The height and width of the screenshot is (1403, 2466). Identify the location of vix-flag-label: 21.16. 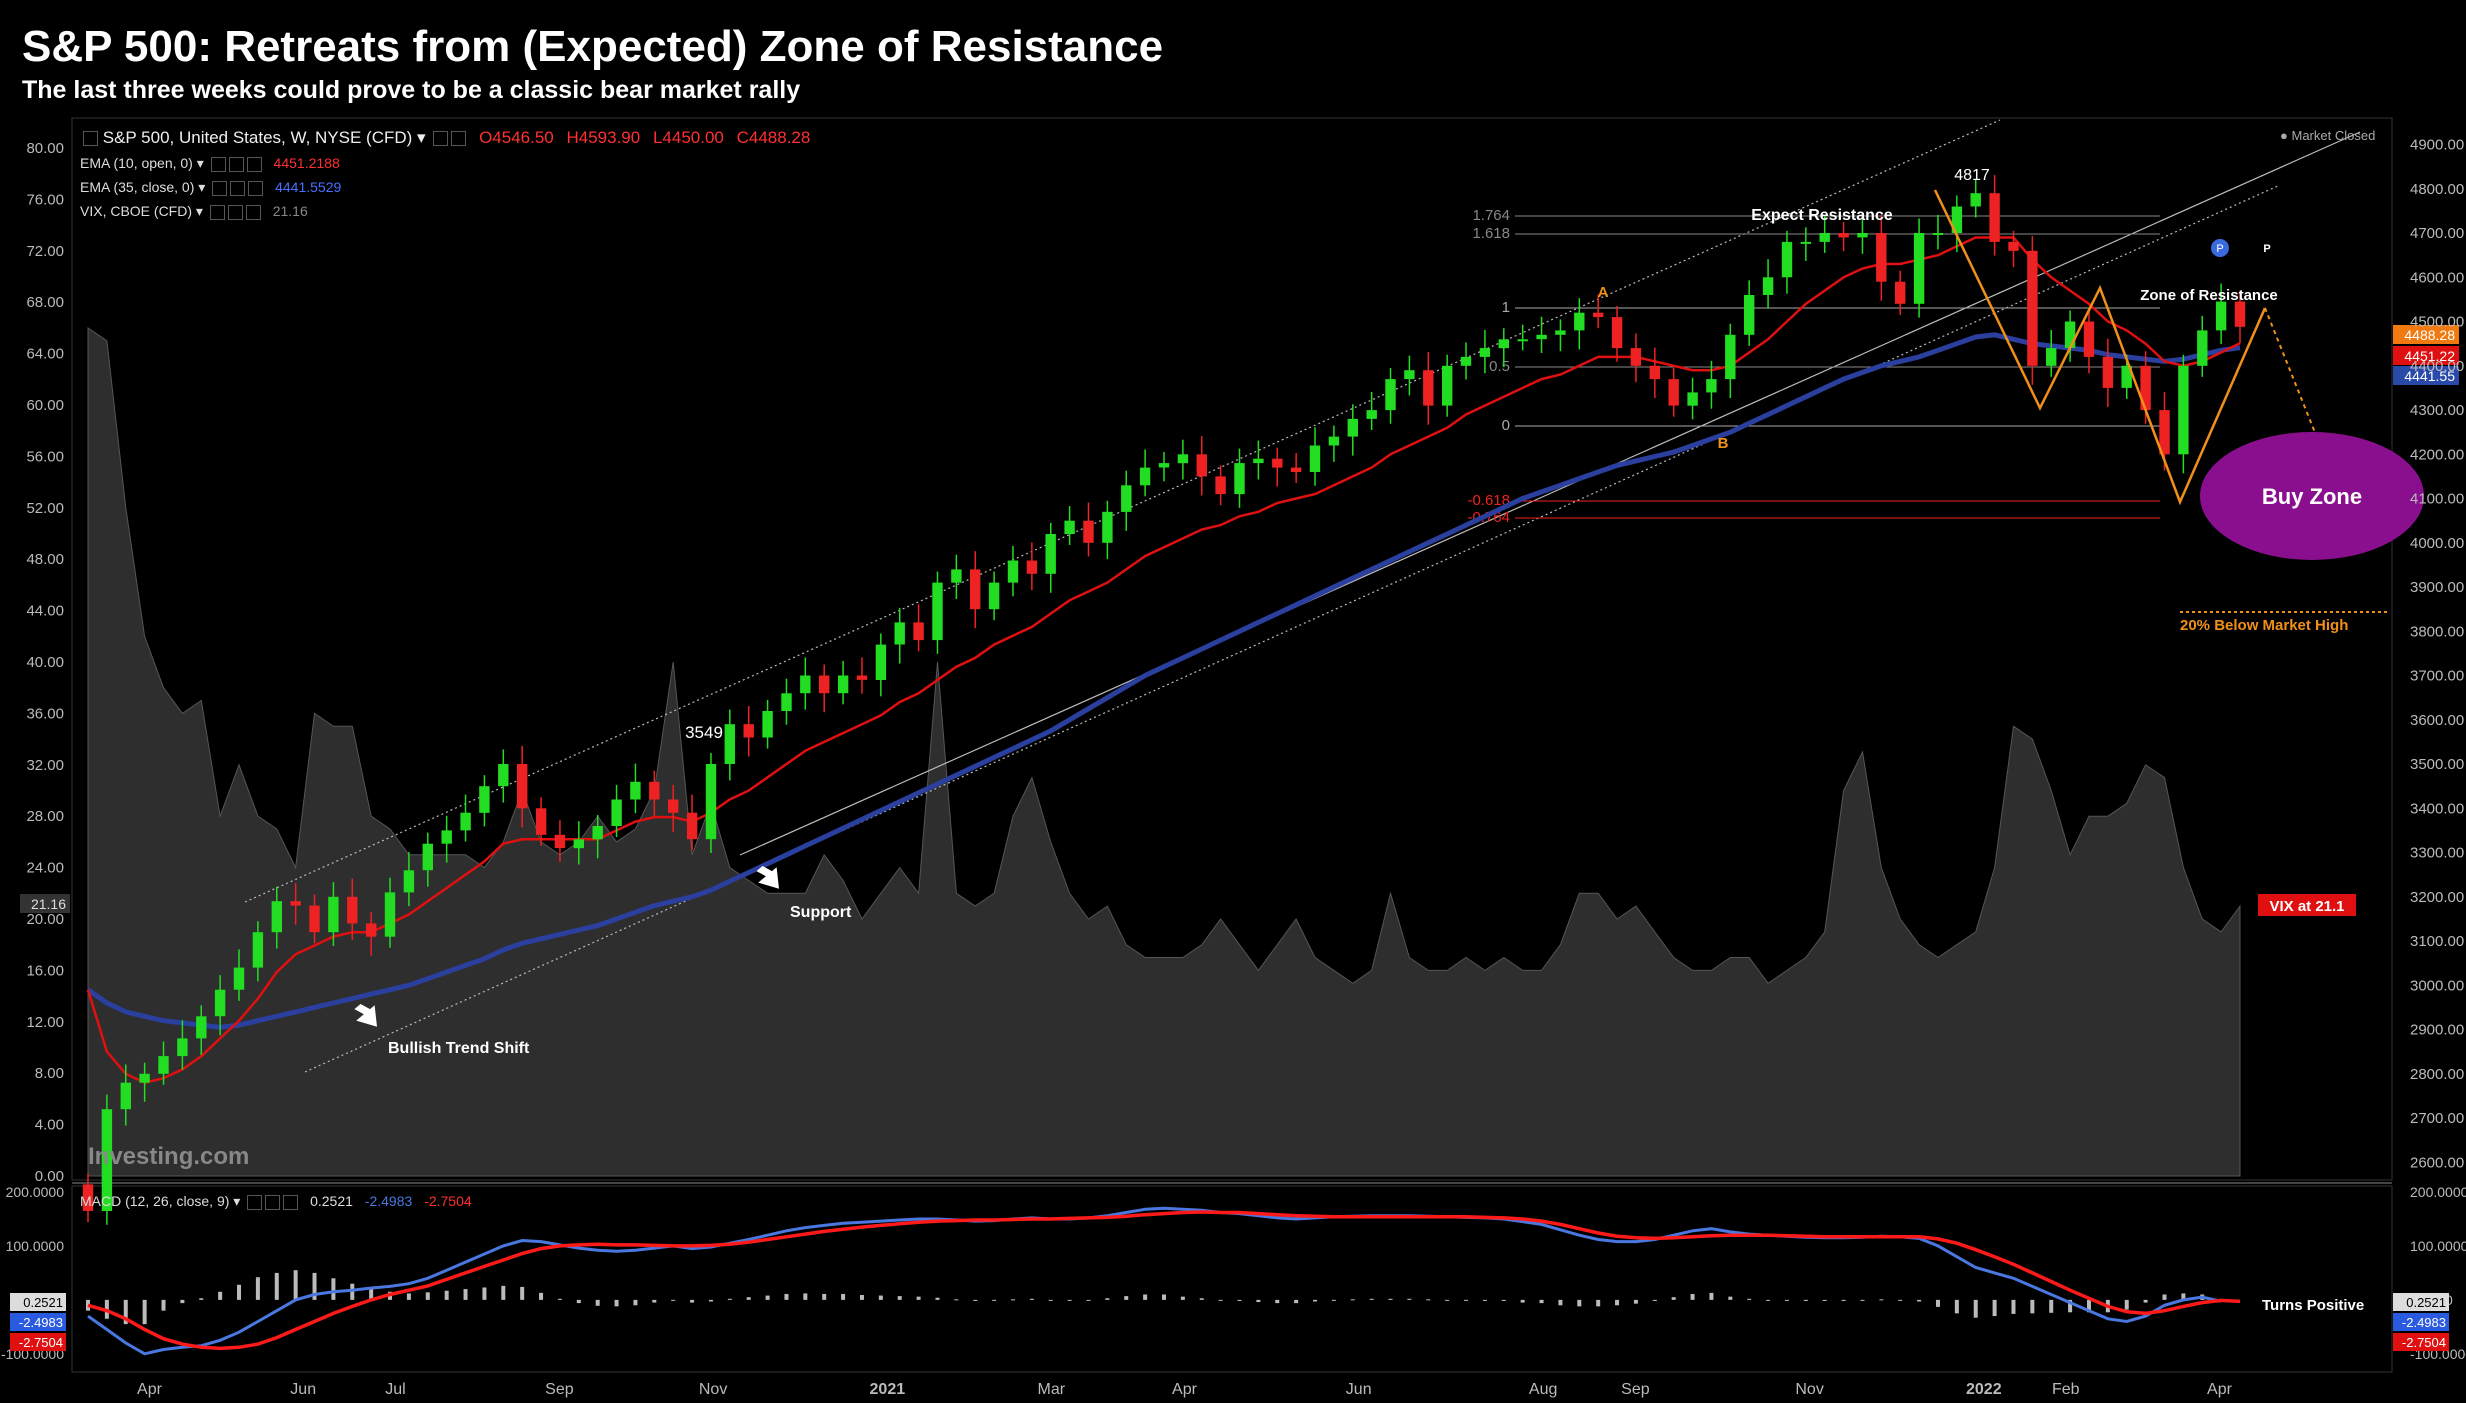
(48, 904).